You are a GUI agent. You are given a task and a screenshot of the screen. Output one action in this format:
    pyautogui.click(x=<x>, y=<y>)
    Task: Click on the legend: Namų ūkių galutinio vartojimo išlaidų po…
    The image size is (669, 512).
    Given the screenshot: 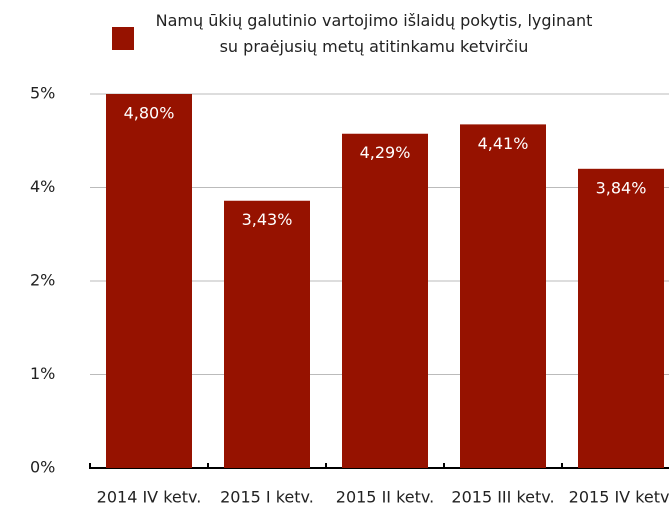 What is the action you would take?
    pyautogui.click(x=372, y=38)
    